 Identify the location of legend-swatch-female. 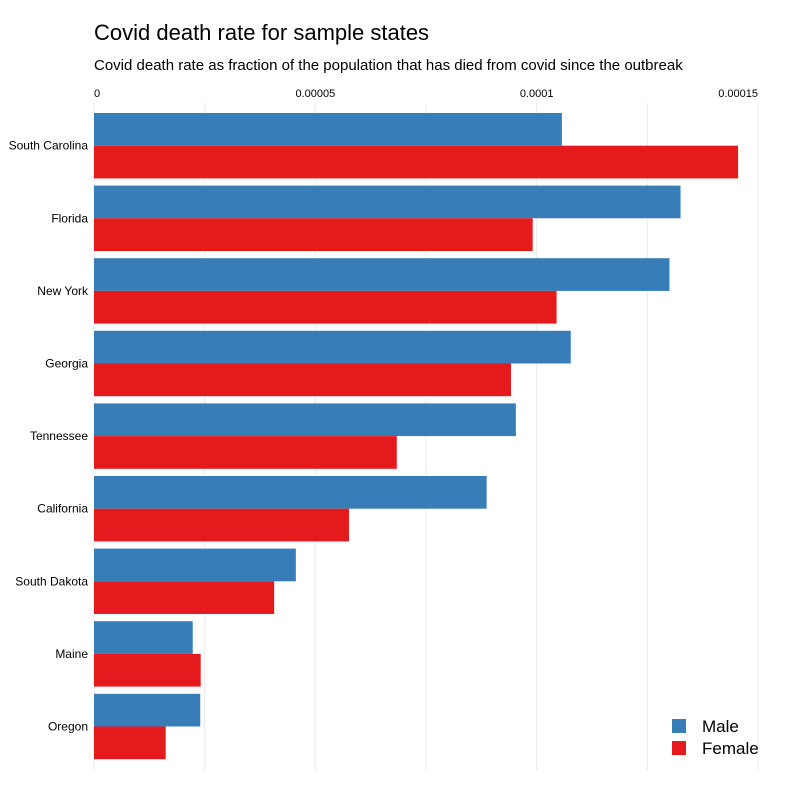
(679, 748).